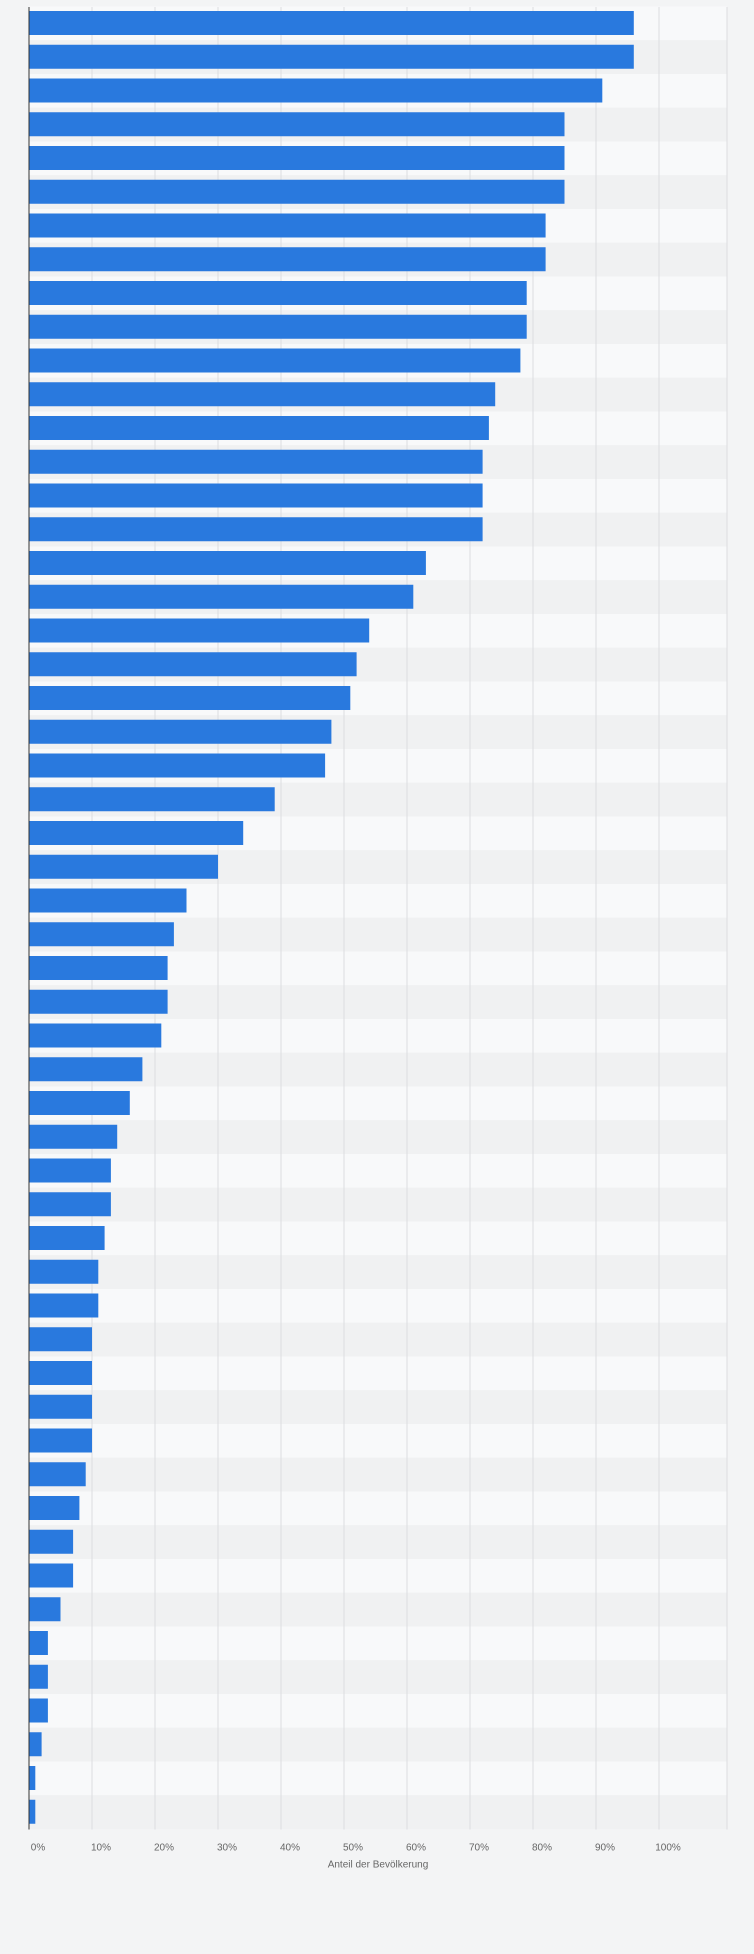 The height and width of the screenshot is (1954, 754). I want to click on x-tick-label: 70%, so click(479, 1848).